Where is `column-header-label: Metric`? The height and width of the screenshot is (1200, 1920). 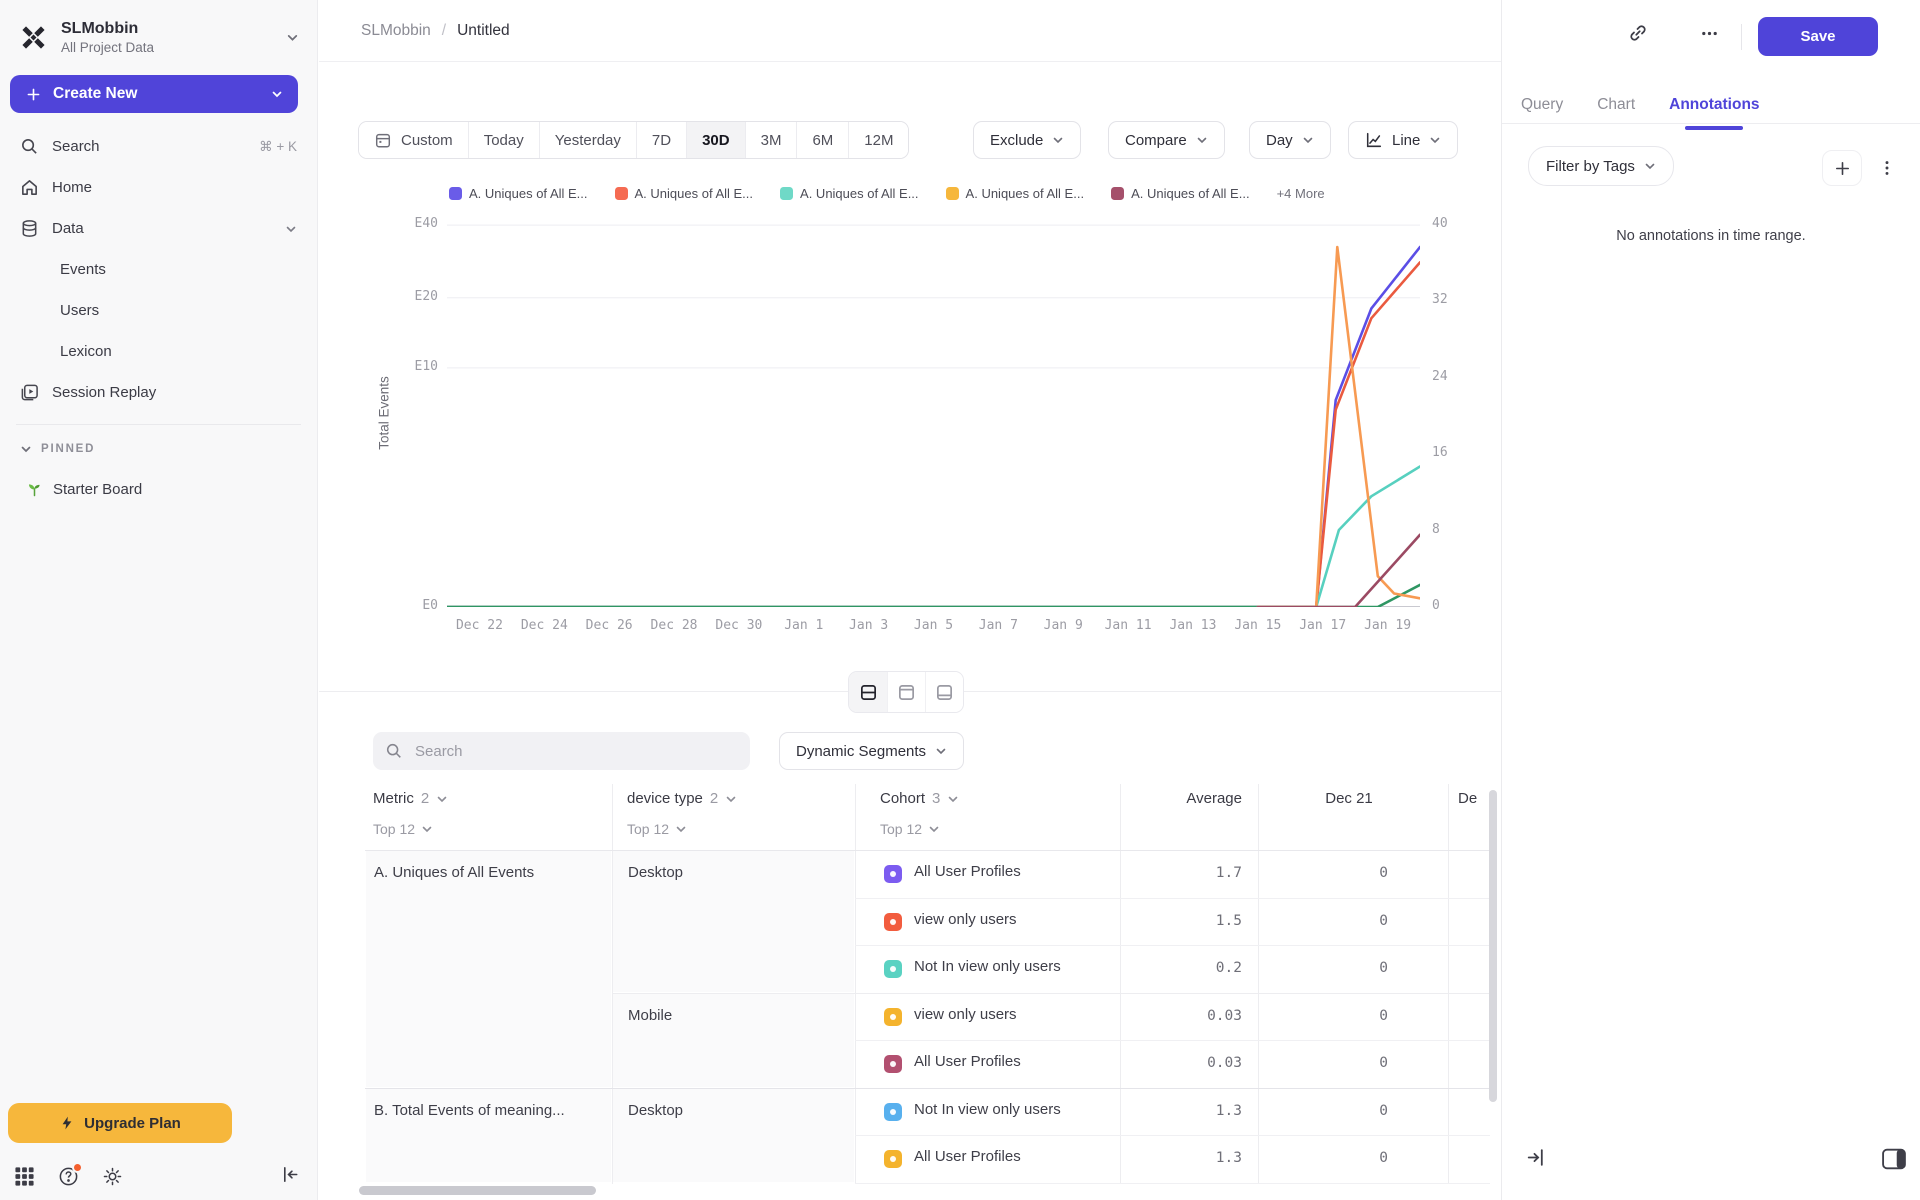
column-header-label: Metric is located at coordinates (393, 798).